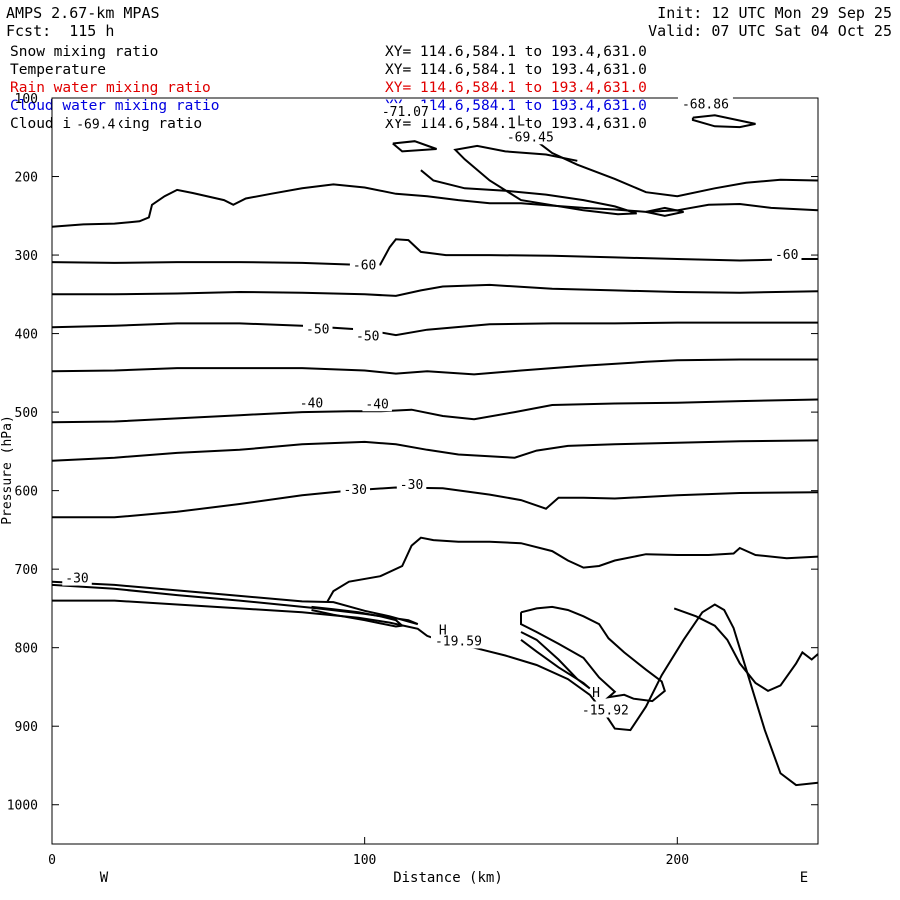  I want to click on contour-label: -71.07, so click(405, 112).